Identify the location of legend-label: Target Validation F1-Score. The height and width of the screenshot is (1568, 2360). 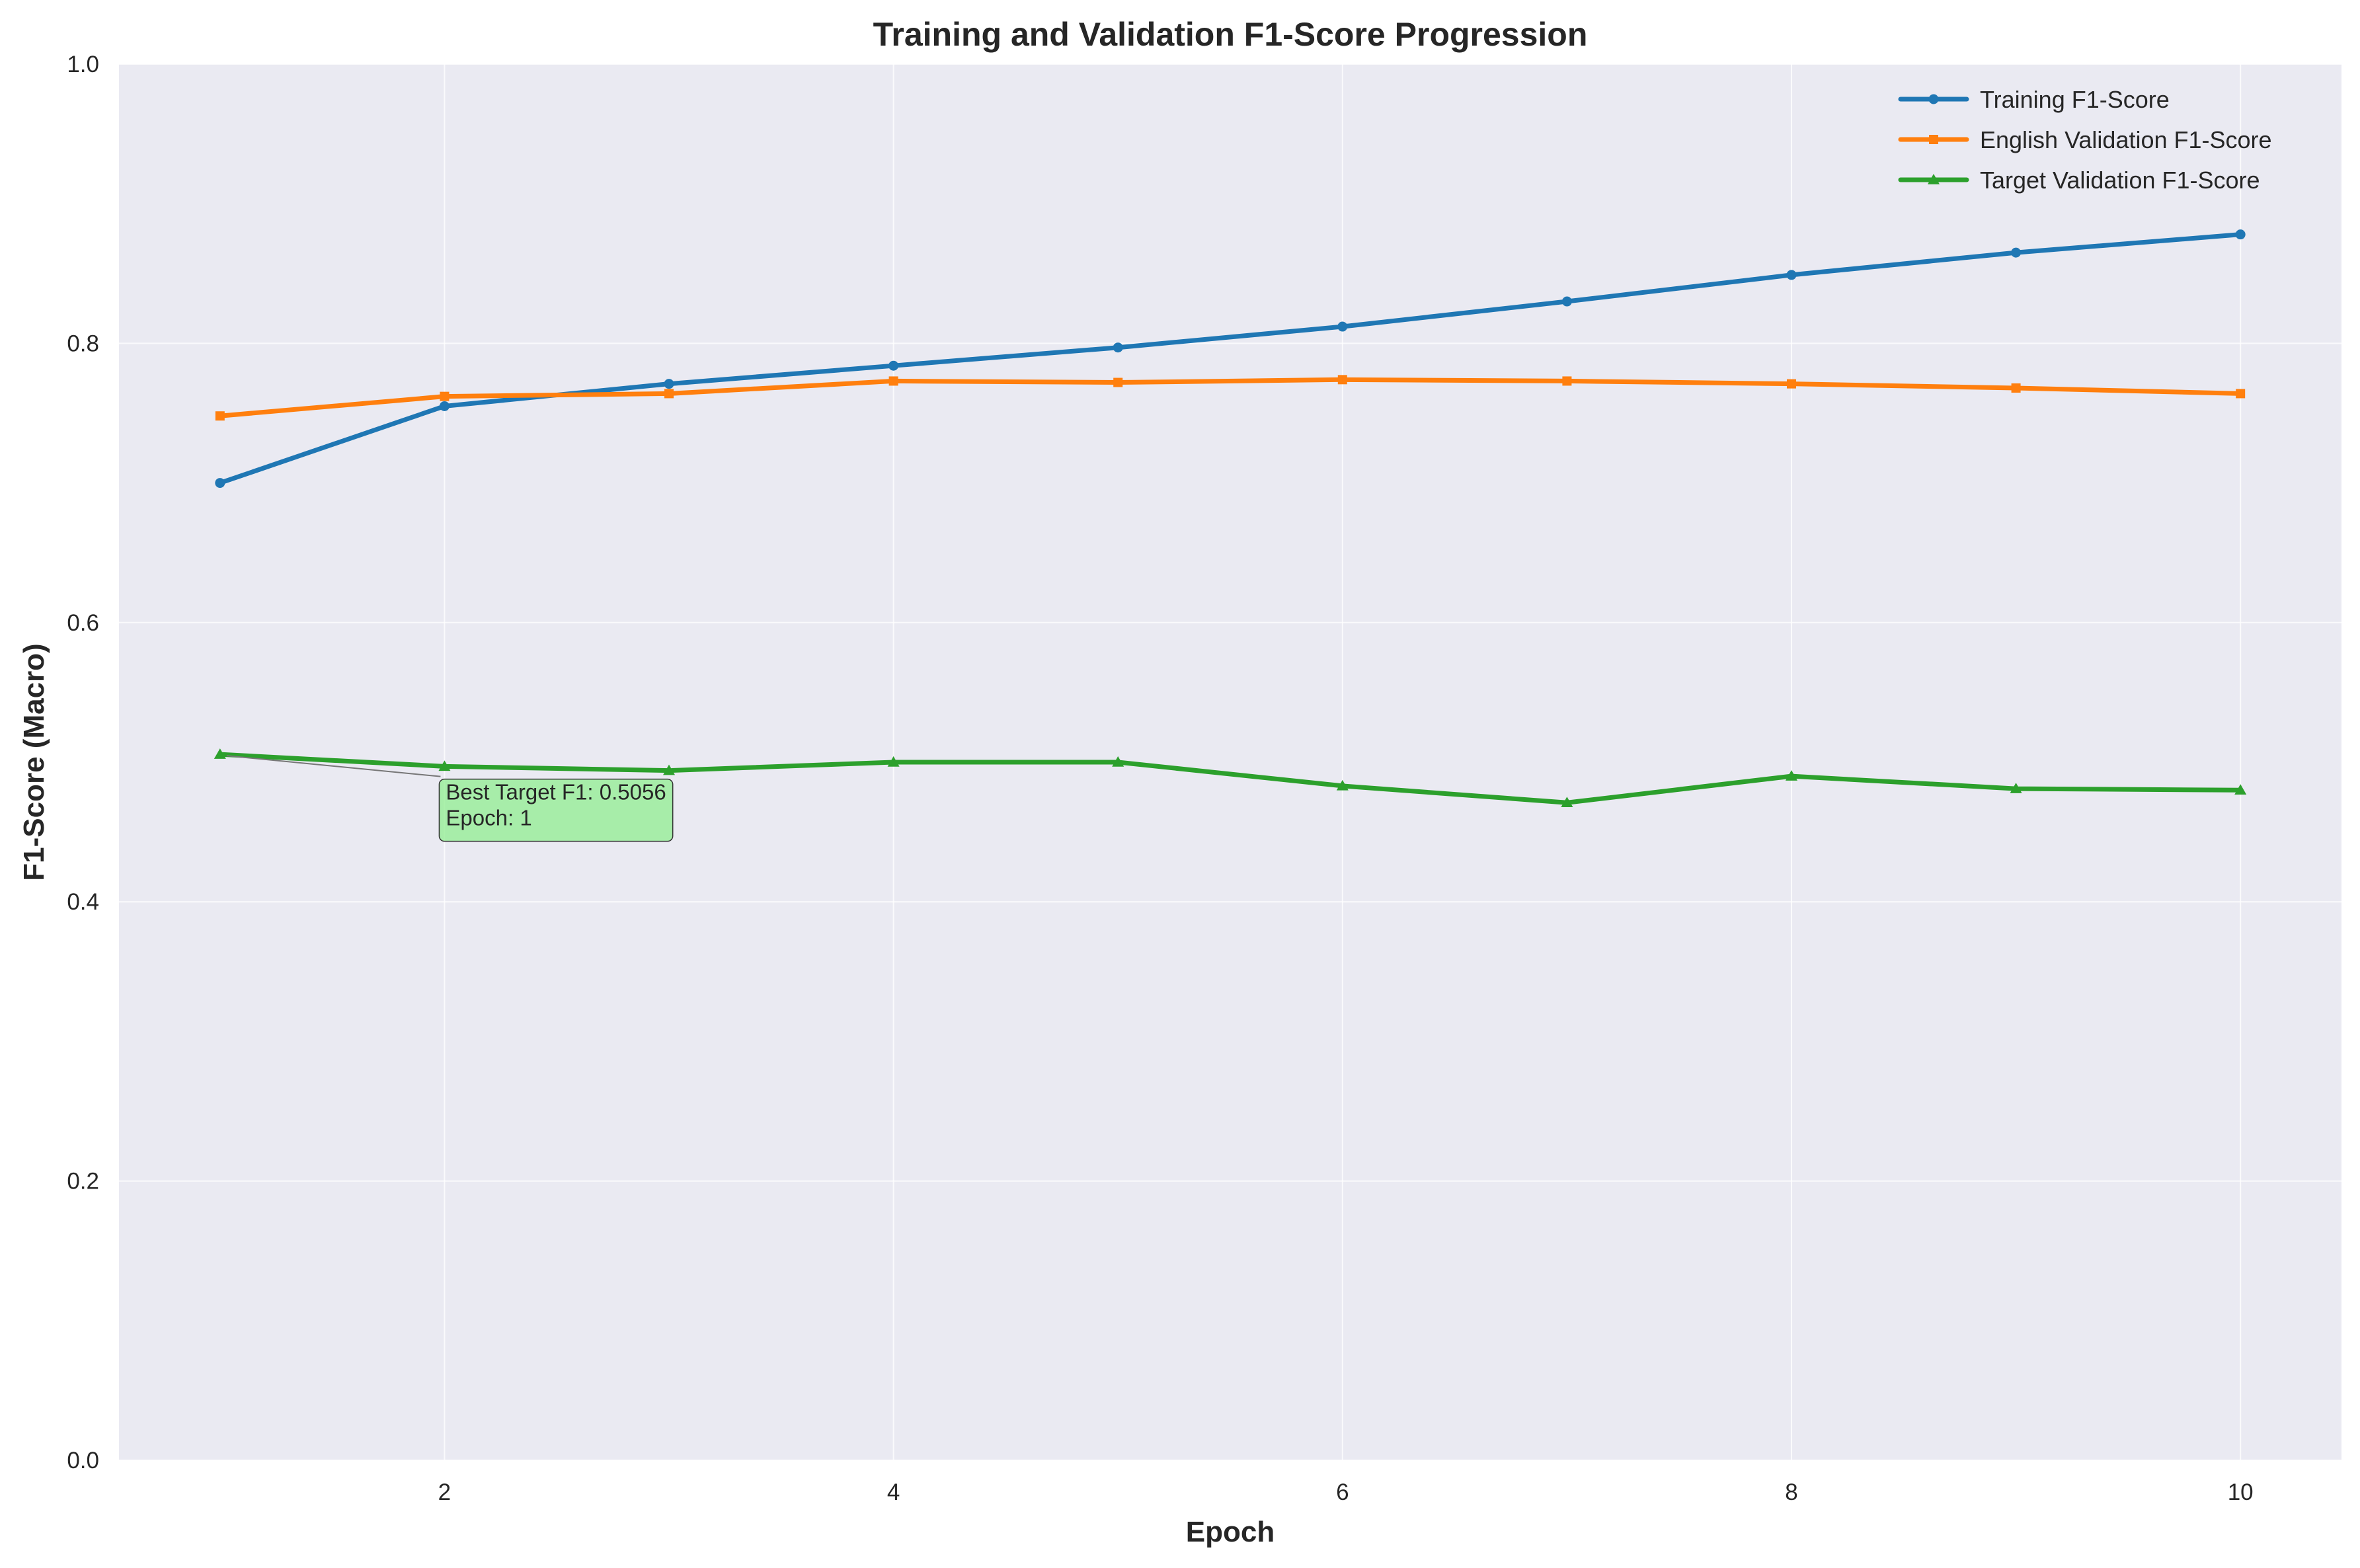
(2120, 180).